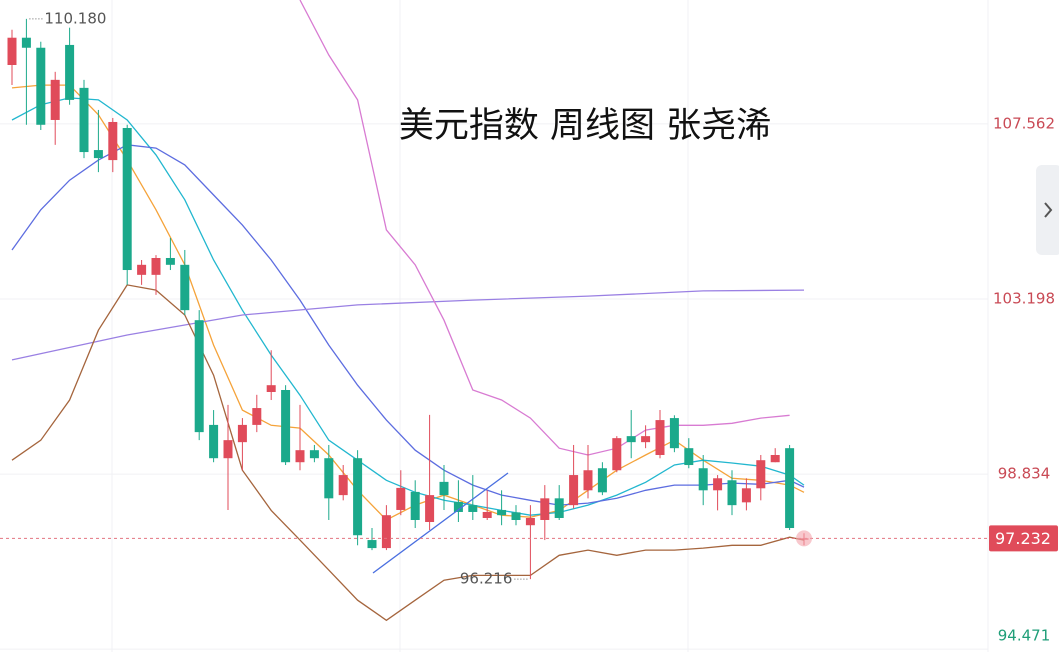 The image size is (1059, 652). Describe the element at coordinates (1024, 636) in the screenshot. I see `y-tick-label: 94.471` at that location.